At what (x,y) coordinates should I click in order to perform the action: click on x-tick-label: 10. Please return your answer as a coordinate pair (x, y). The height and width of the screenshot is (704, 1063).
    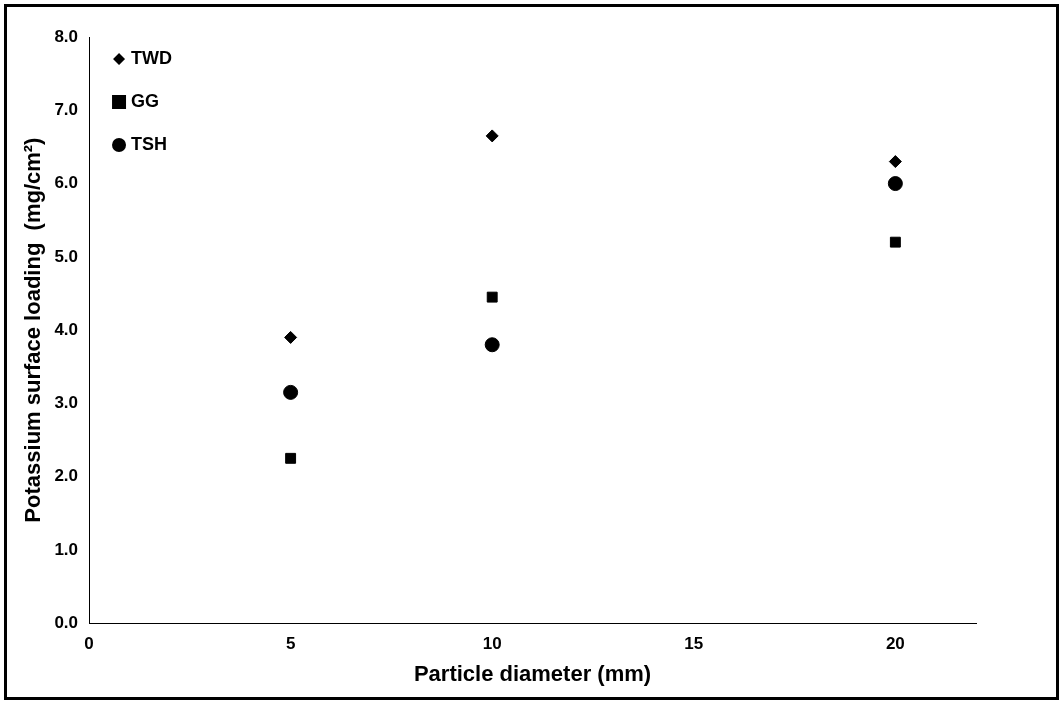
    Looking at the image, I should click on (492, 644).